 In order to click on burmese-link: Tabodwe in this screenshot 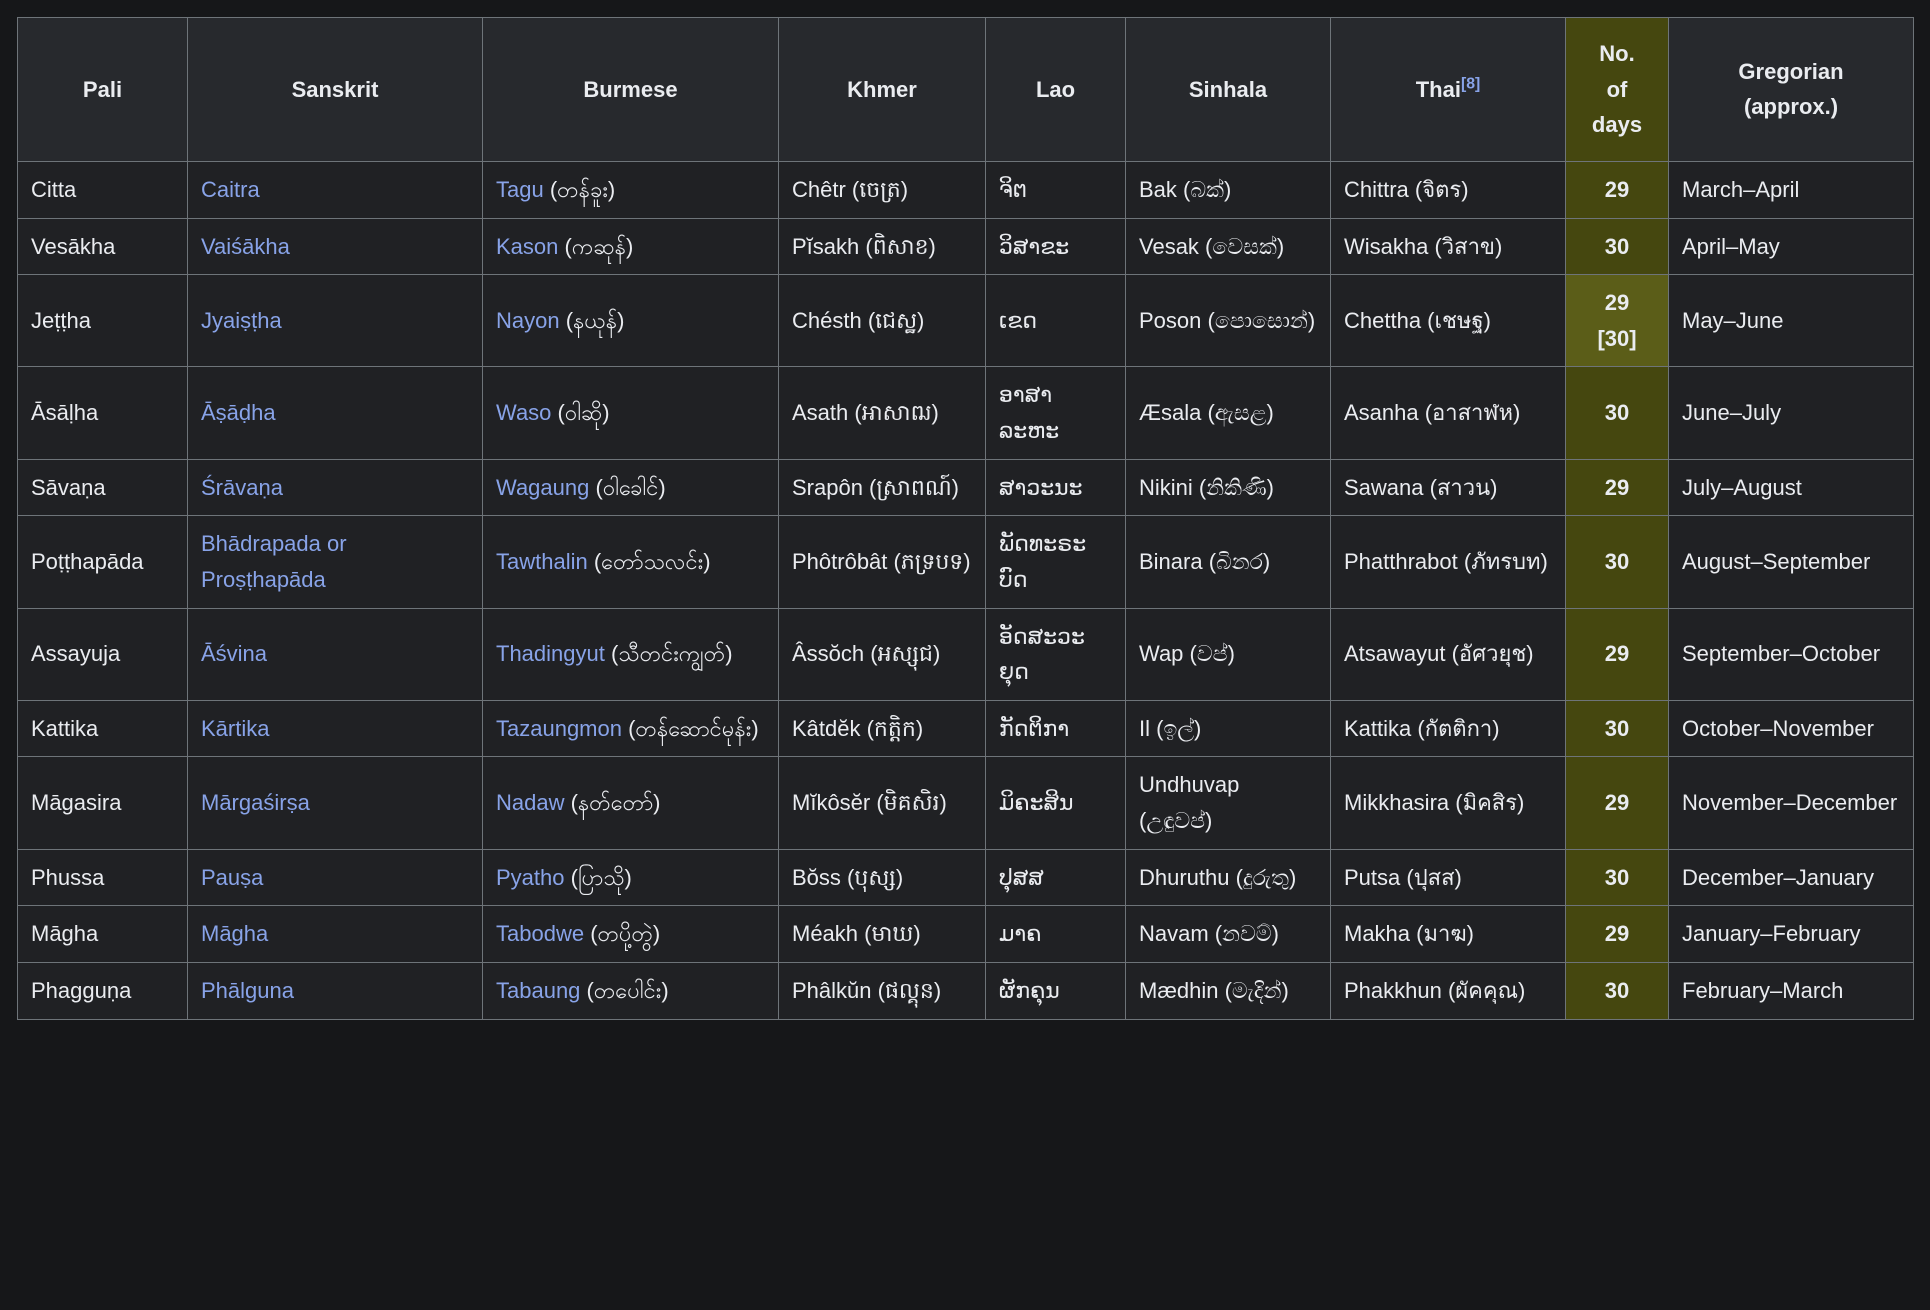, I will do `click(540, 934)`.